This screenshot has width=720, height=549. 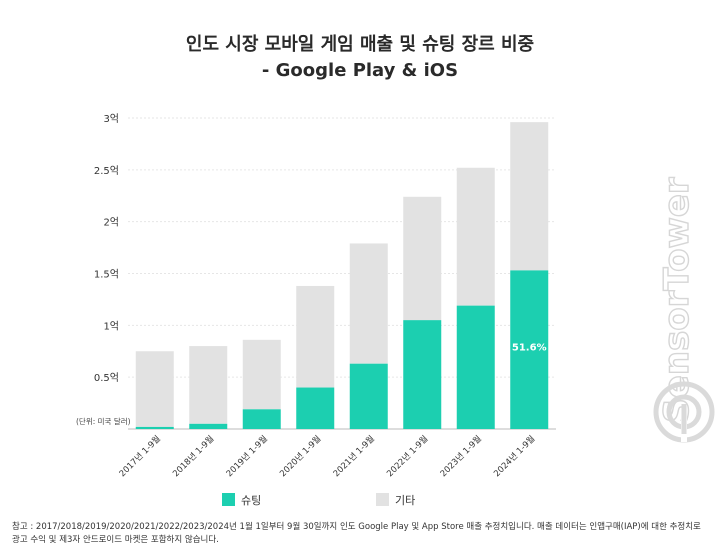 What do you see at coordinates (111, 119) in the screenshot?
I see `y-tick-label: 3억` at bounding box center [111, 119].